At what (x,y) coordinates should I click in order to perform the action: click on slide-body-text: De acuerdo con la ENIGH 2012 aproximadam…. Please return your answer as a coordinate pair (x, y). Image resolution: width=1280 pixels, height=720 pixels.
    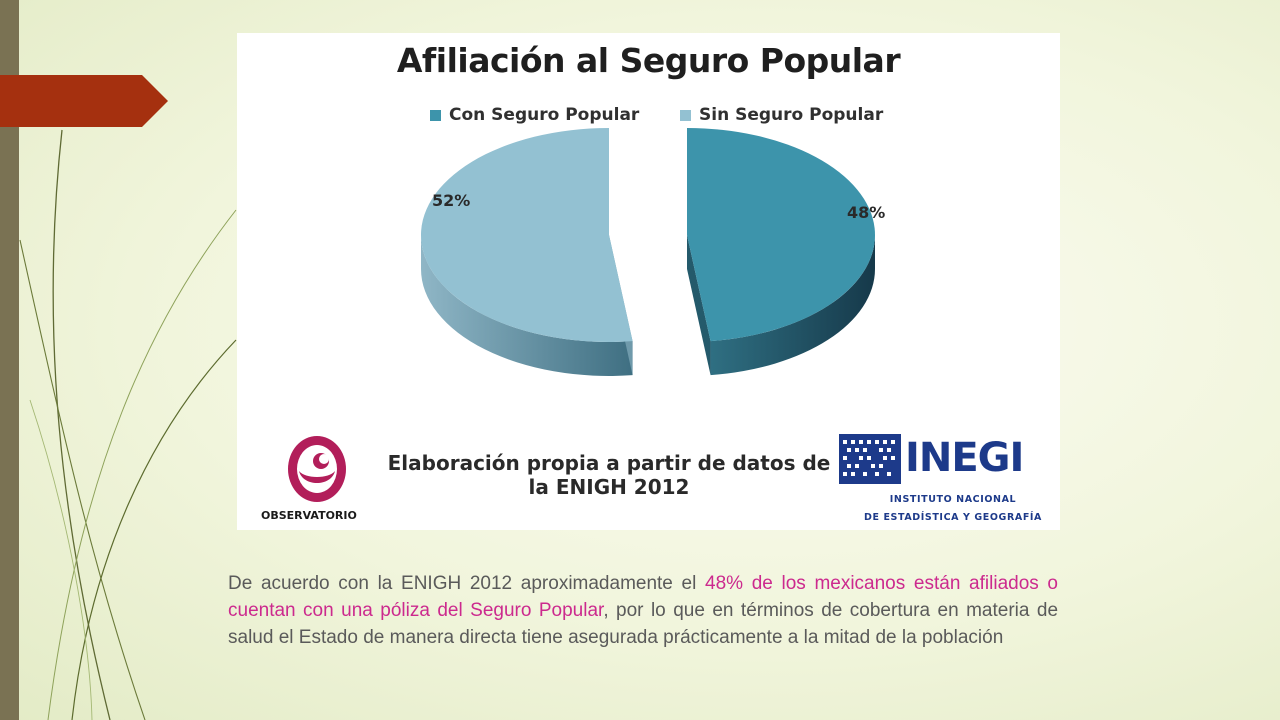
    Looking at the image, I should click on (643, 610).